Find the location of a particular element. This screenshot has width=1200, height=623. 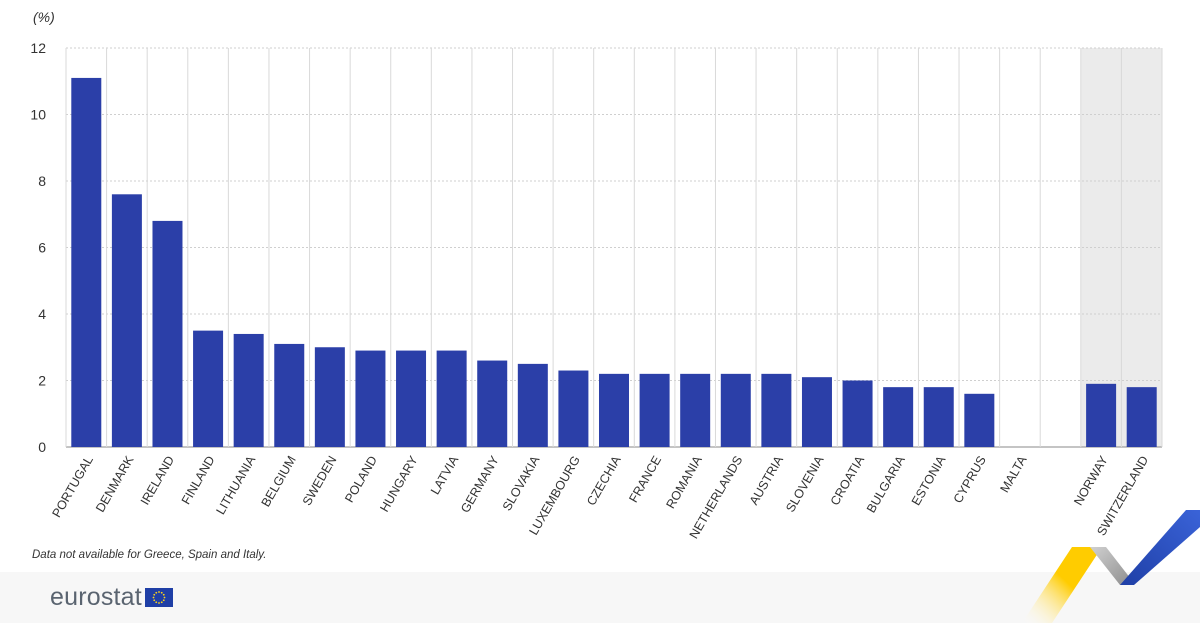

x-tick-label: BULGARIA is located at coordinates (886, 484).